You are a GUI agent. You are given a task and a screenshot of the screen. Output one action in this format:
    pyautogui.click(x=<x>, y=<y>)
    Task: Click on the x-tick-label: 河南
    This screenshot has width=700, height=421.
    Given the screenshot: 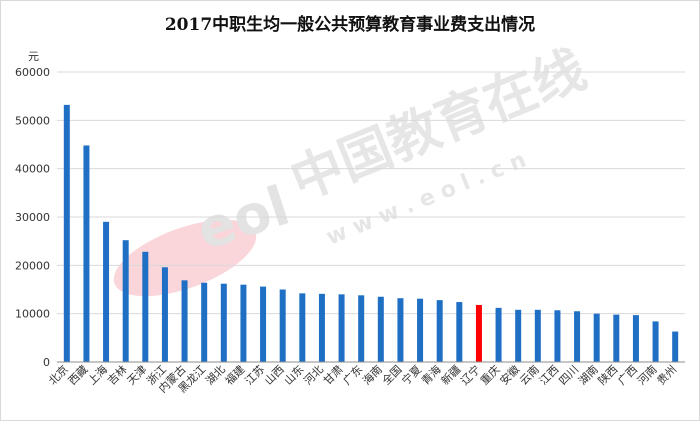 What is the action you would take?
    pyautogui.click(x=647, y=375)
    